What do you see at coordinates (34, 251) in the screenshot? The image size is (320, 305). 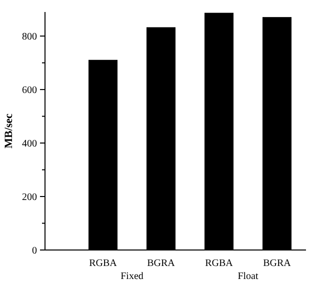 I see `y-tick-label: 0` at bounding box center [34, 251].